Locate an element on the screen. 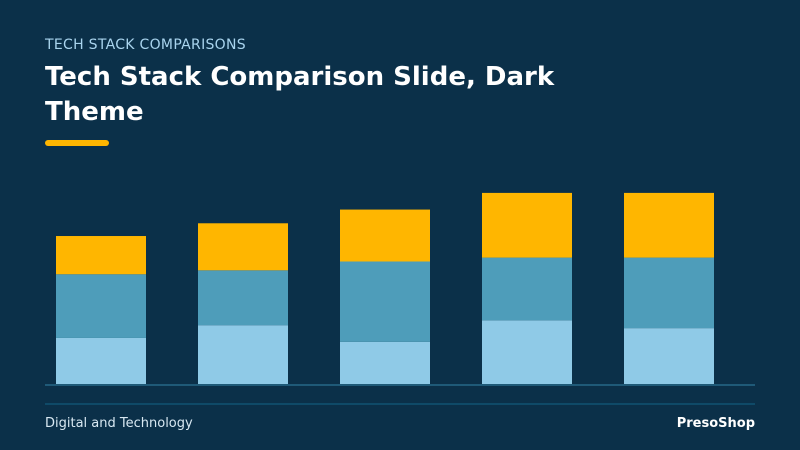 This screenshot has height=450, width=800. slide-eyebrow: TECH STACK COMPARISONS is located at coordinates (145, 45).